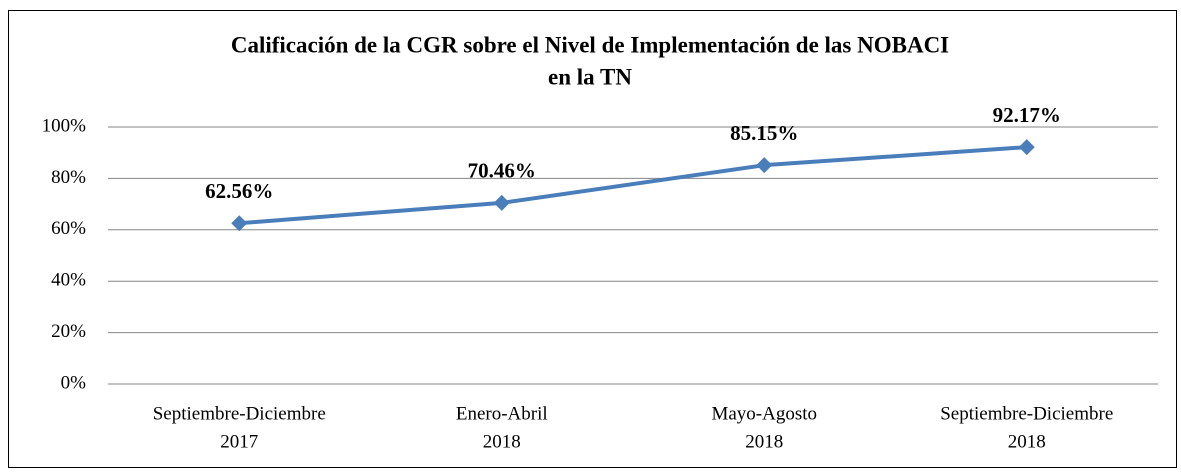  Describe the element at coordinates (633, 185) in the screenshot. I see `line-series` at that location.